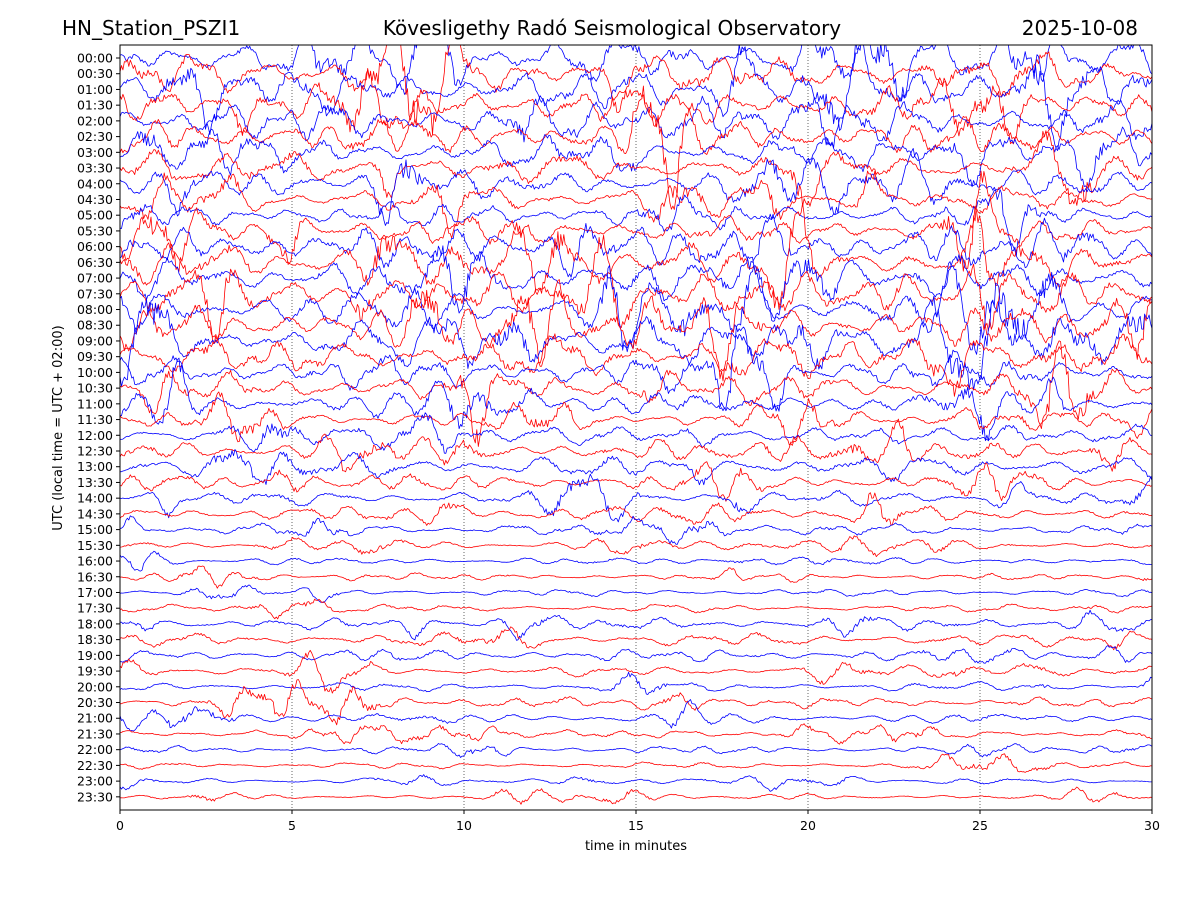  What do you see at coordinates (95, 765) in the screenshot?
I see `y-tick-label-45: 22:30` at bounding box center [95, 765].